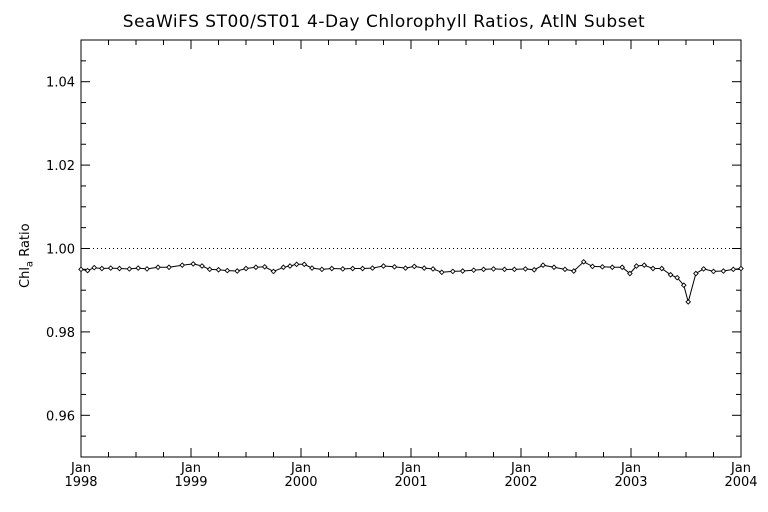 The image size is (768, 512). I want to click on x-tick-label-year: 2003, so click(630, 482).